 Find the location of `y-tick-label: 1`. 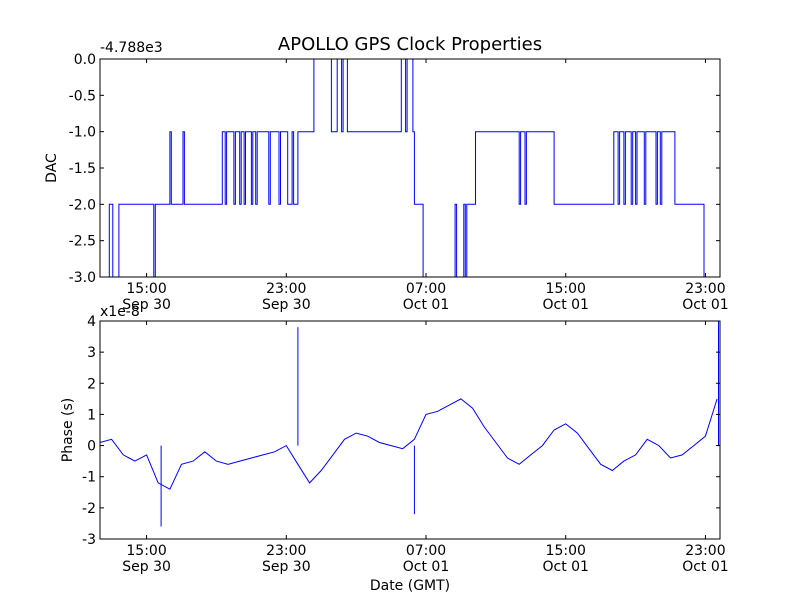

y-tick-label: 1 is located at coordinates (91, 415).